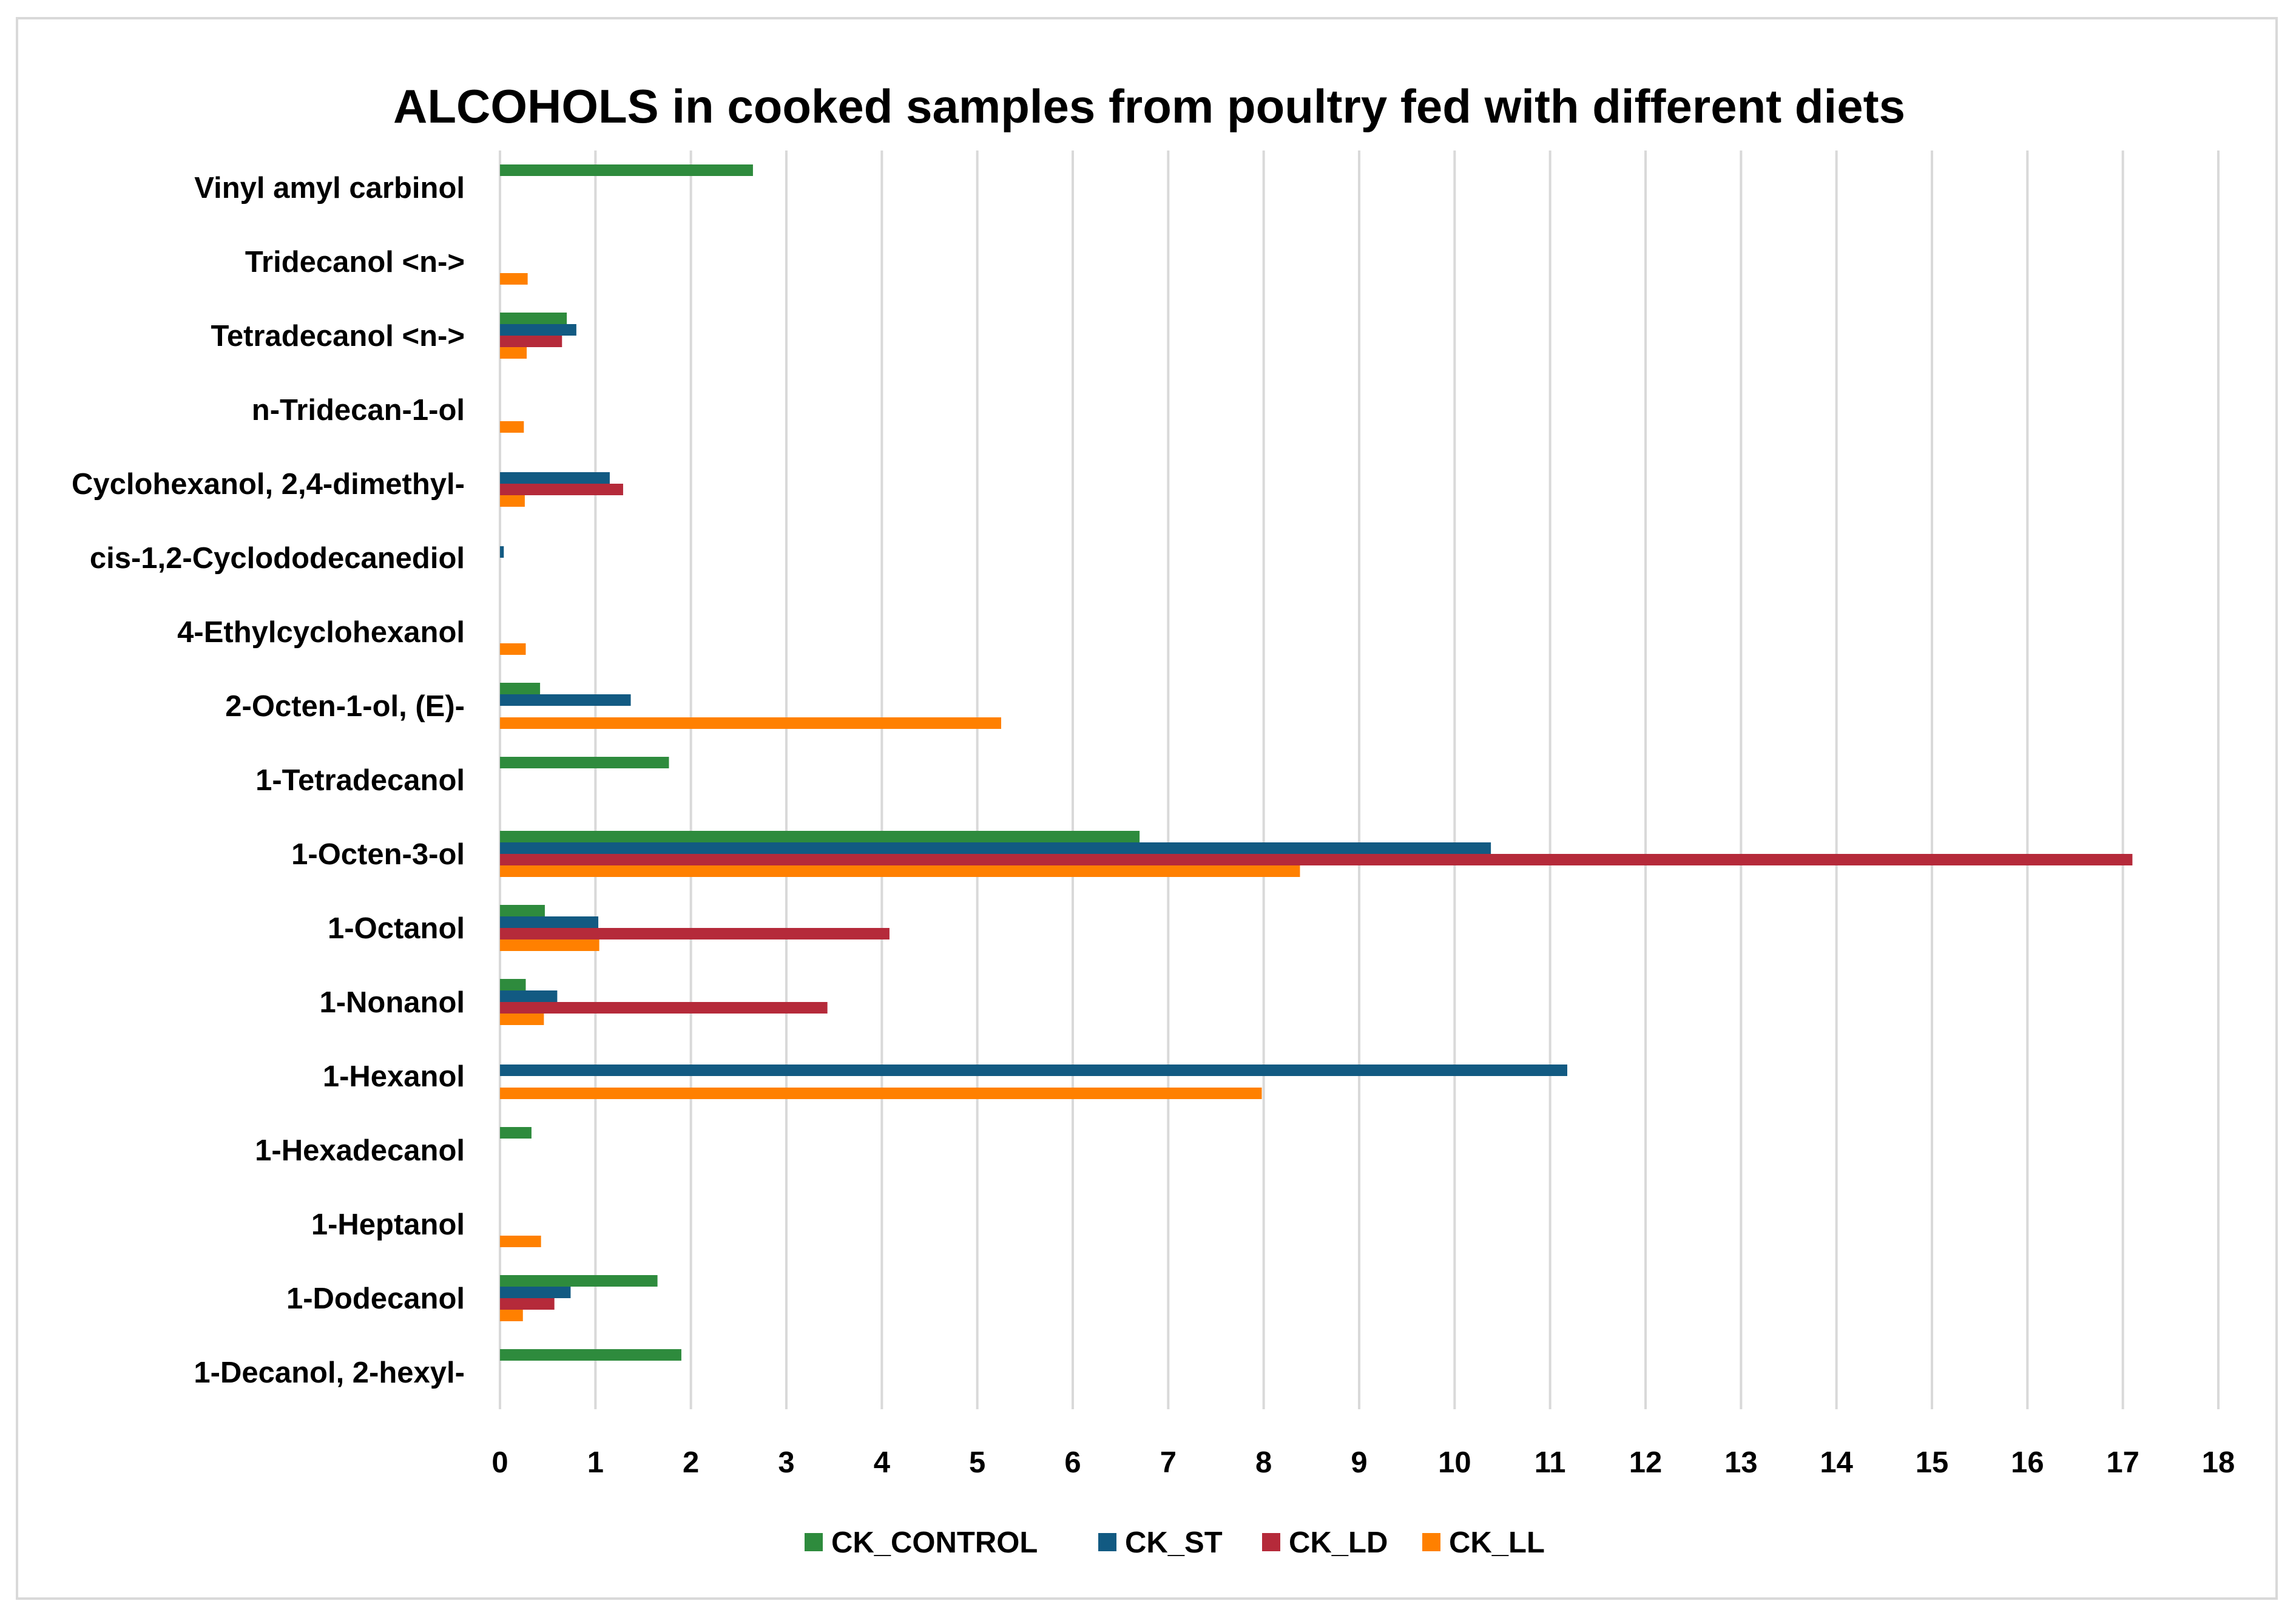 The image size is (2296, 1618). Describe the element at coordinates (1497, 1542) in the screenshot. I see `legend-label: CK_LL` at that location.